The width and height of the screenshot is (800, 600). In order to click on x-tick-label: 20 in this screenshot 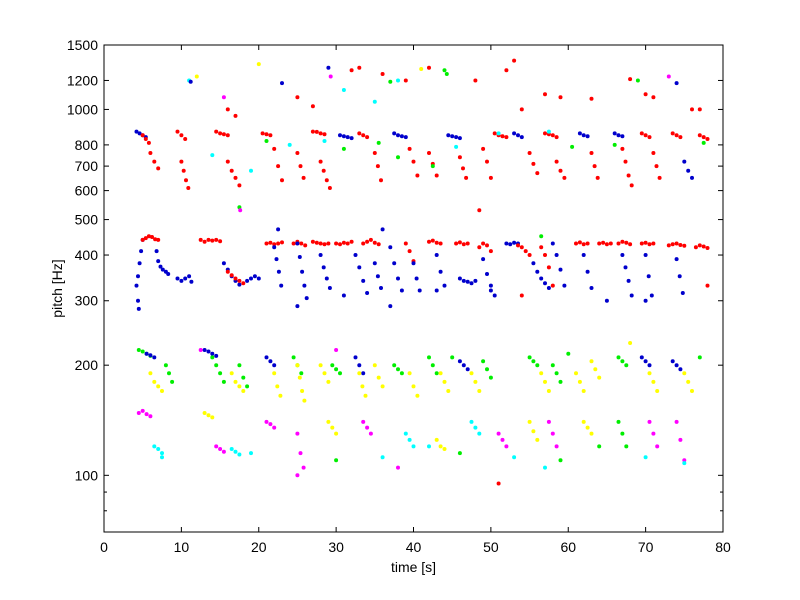, I will do `click(259, 547)`.